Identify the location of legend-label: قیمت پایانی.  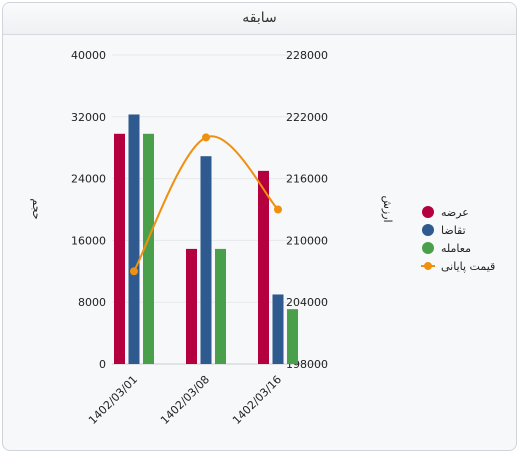
(468, 266).